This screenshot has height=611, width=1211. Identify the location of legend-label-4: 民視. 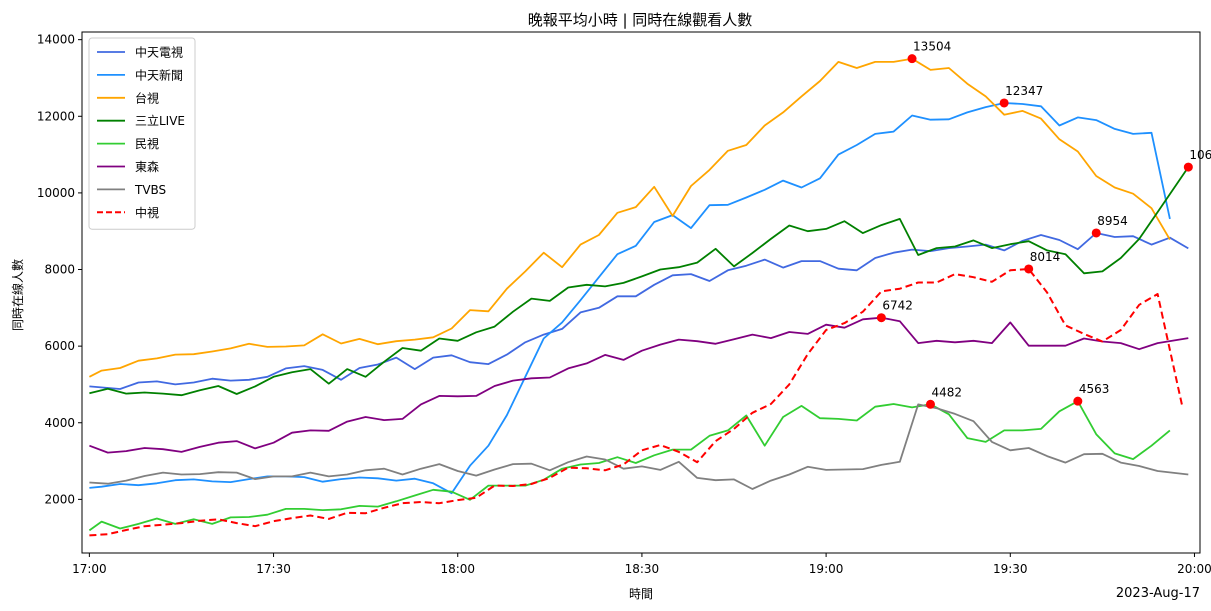
(147, 143).